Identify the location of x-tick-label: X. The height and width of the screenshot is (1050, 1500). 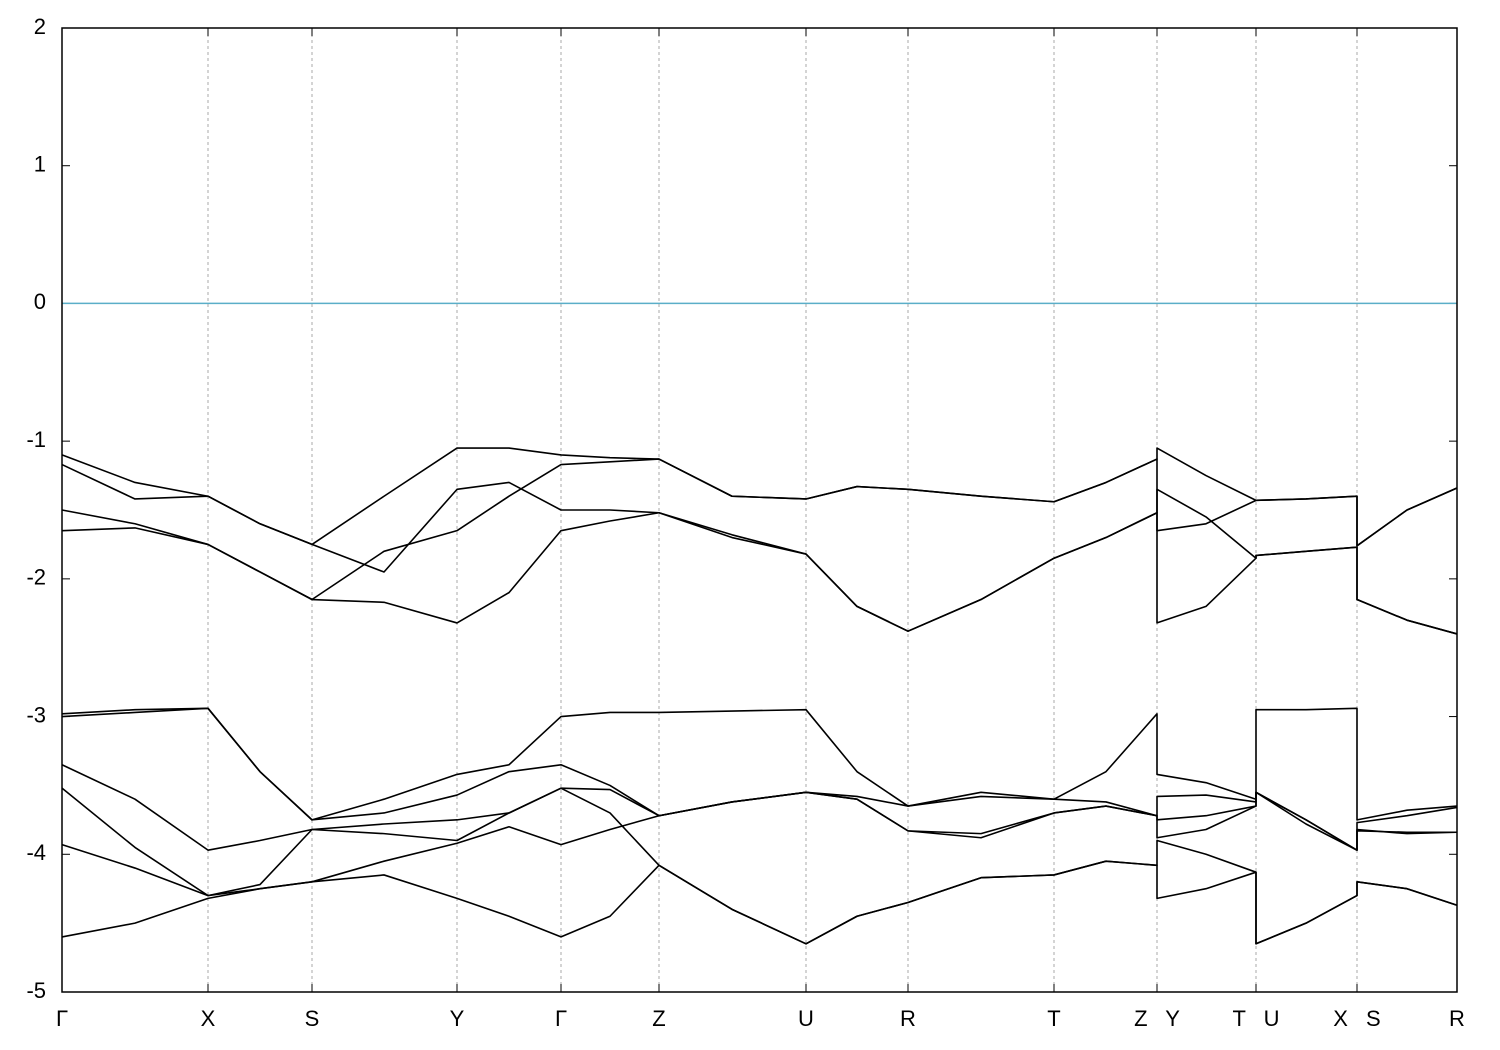
(208, 1018).